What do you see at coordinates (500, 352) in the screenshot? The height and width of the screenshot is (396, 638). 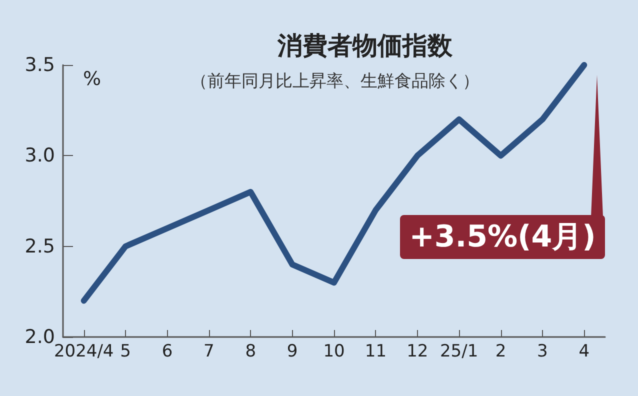 I see `x-tick-label: 2` at bounding box center [500, 352].